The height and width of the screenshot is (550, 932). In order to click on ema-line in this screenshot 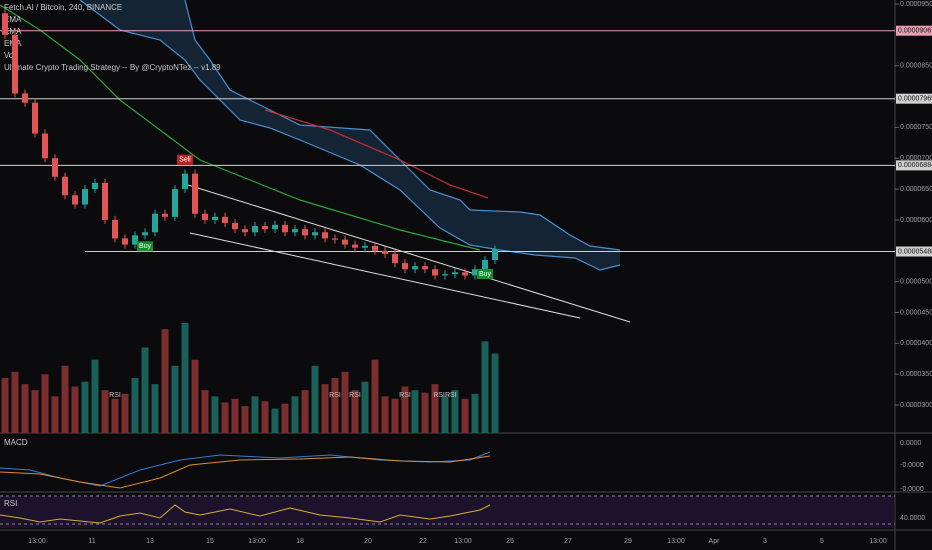, I will do `click(376, 154)`.